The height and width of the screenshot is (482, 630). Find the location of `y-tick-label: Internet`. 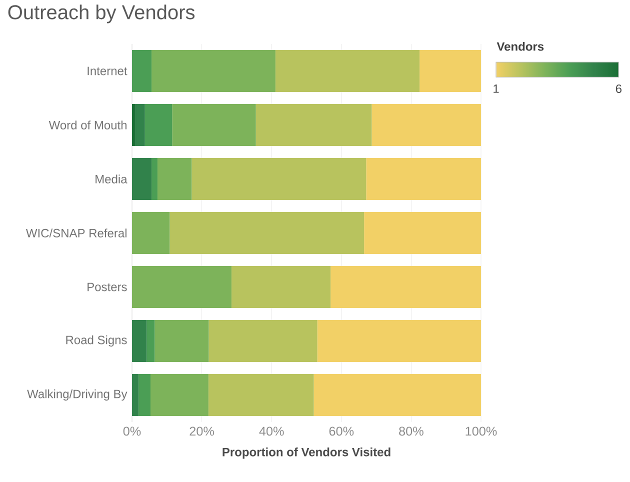

y-tick-label: Internet is located at coordinates (108, 71).